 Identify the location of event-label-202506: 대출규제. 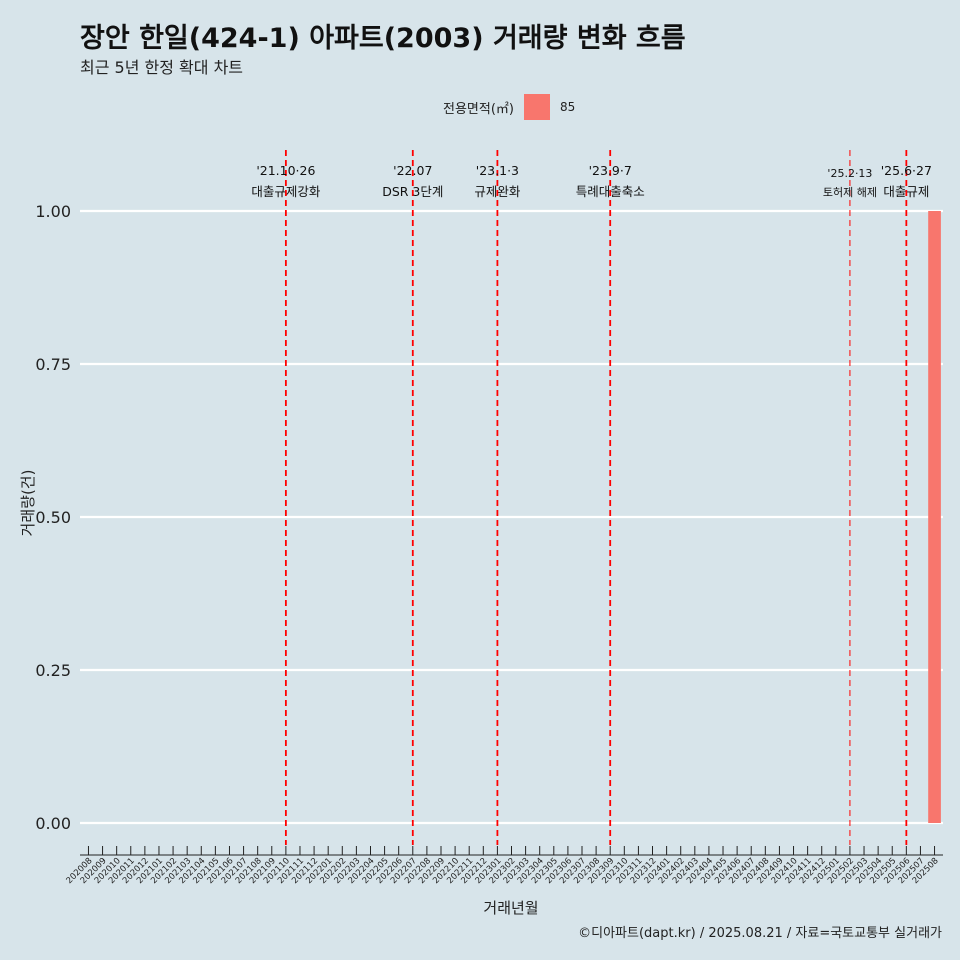
(906, 191).